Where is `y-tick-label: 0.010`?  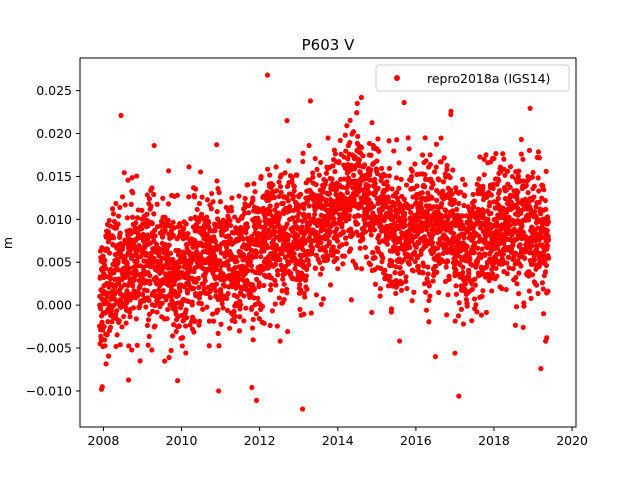 y-tick-label: 0.010 is located at coordinates (54, 219).